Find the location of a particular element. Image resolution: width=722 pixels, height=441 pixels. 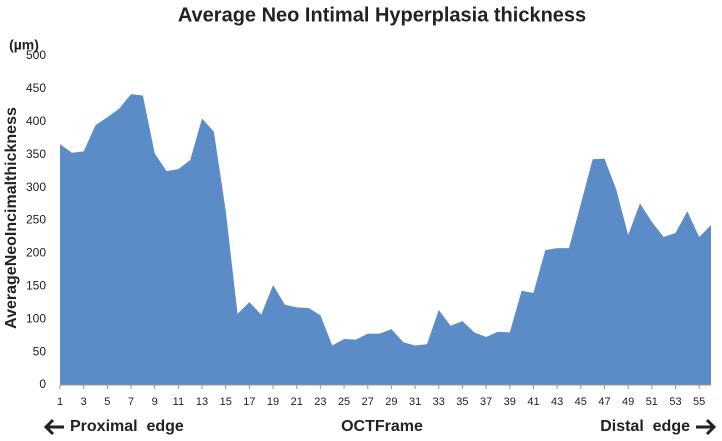

x-tick-label: 39 is located at coordinates (510, 402).